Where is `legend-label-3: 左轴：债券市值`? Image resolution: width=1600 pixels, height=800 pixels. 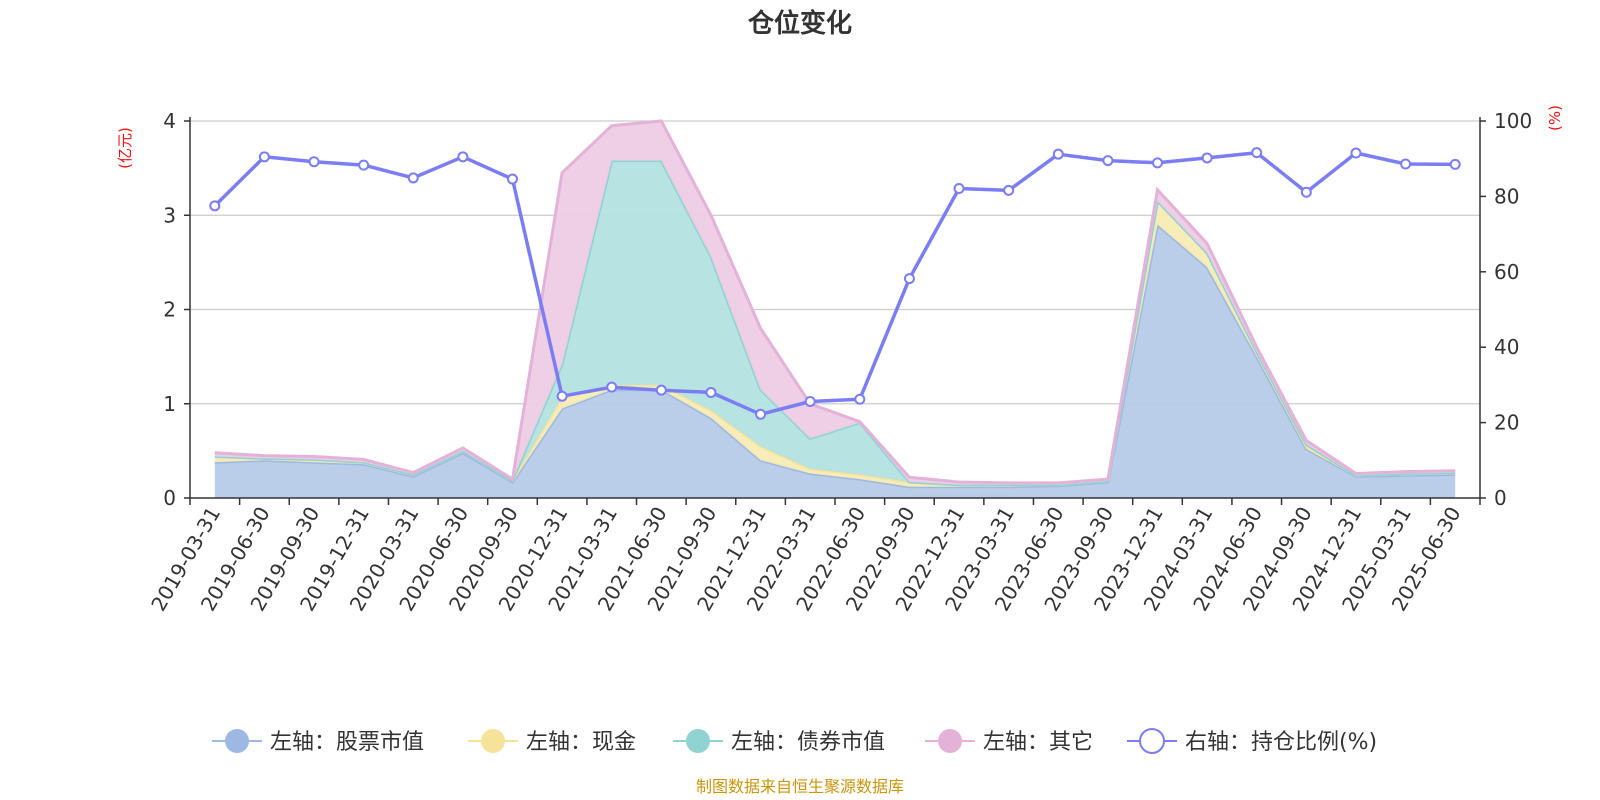 legend-label-3: 左轴：债券市值 is located at coordinates (808, 742).